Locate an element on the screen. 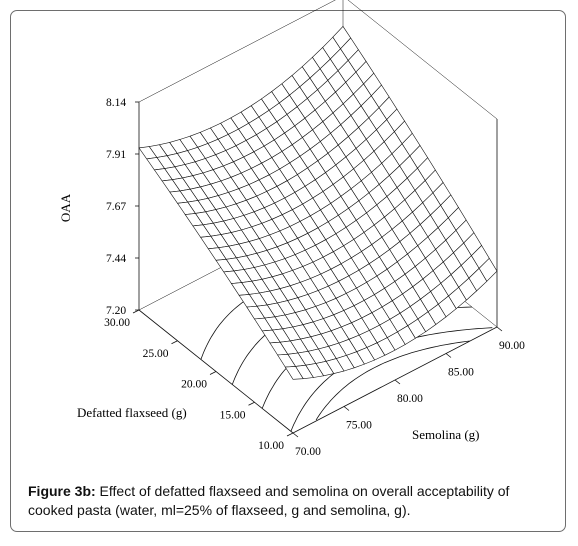 The width and height of the screenshot is (578, 546). z-tick-label: 7.67 is located at coordinates (116, 207).